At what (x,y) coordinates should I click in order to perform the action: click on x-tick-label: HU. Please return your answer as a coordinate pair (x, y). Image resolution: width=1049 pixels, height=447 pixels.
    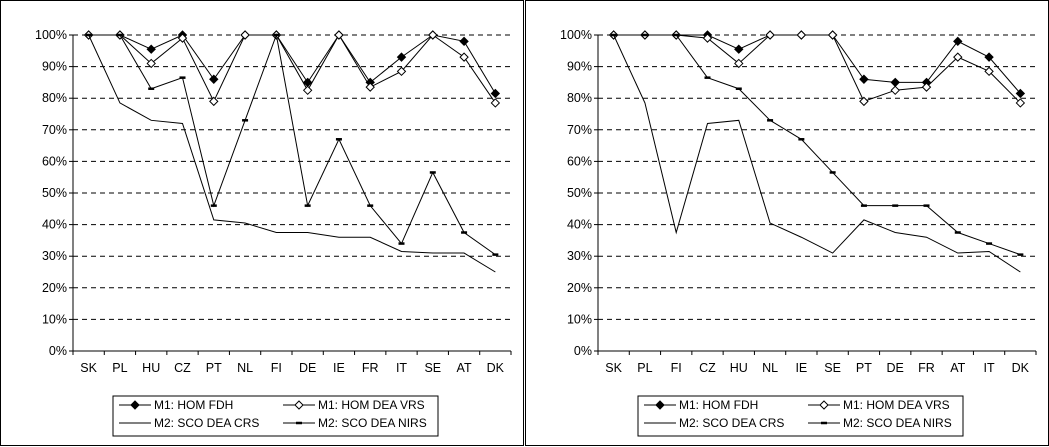
    Looking at the image, I should click on (151, 368).